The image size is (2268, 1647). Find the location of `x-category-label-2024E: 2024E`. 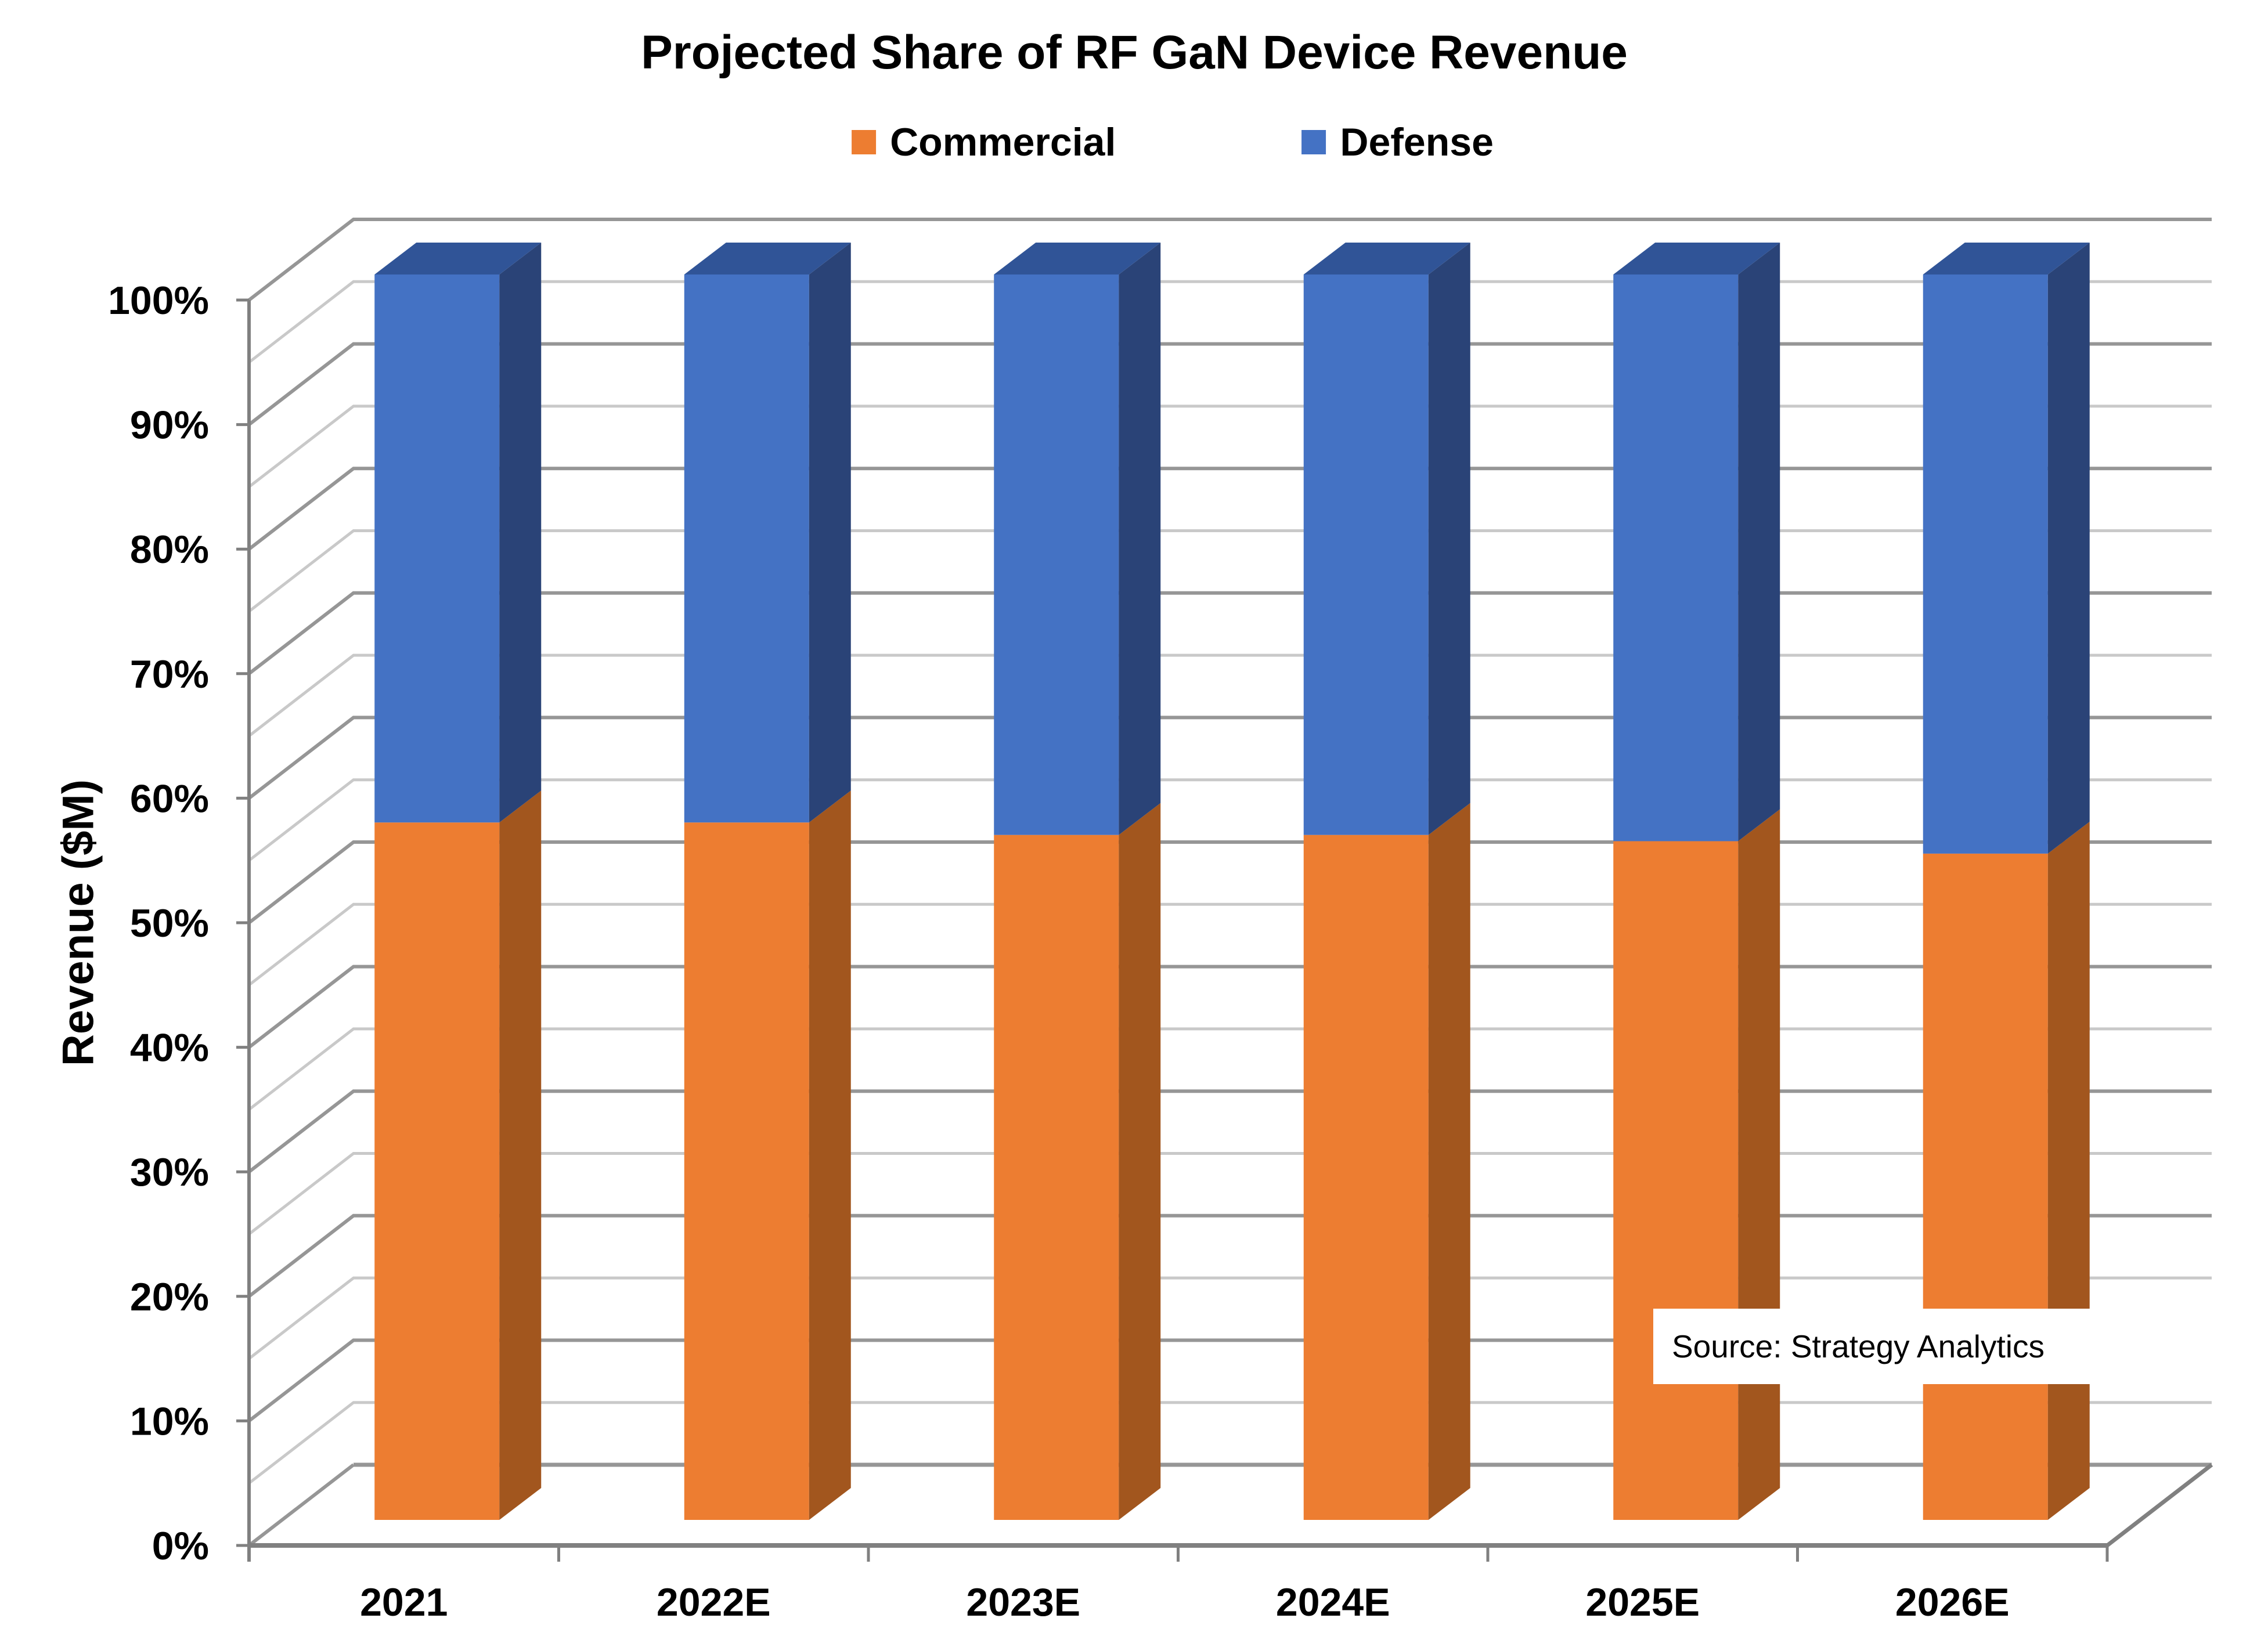

x-category-label-2024E: 2024E is located at coordinates (1333, 1602).